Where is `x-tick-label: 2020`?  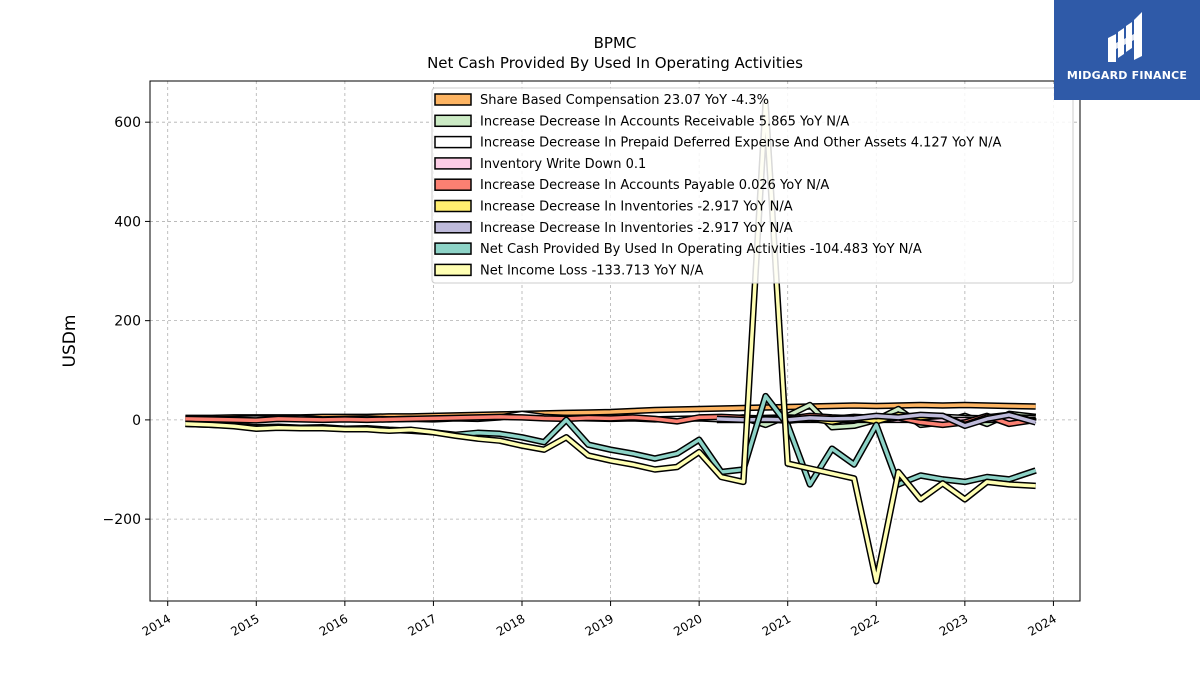 x-tick-label: 2020 is located at coordinates (687, 624).